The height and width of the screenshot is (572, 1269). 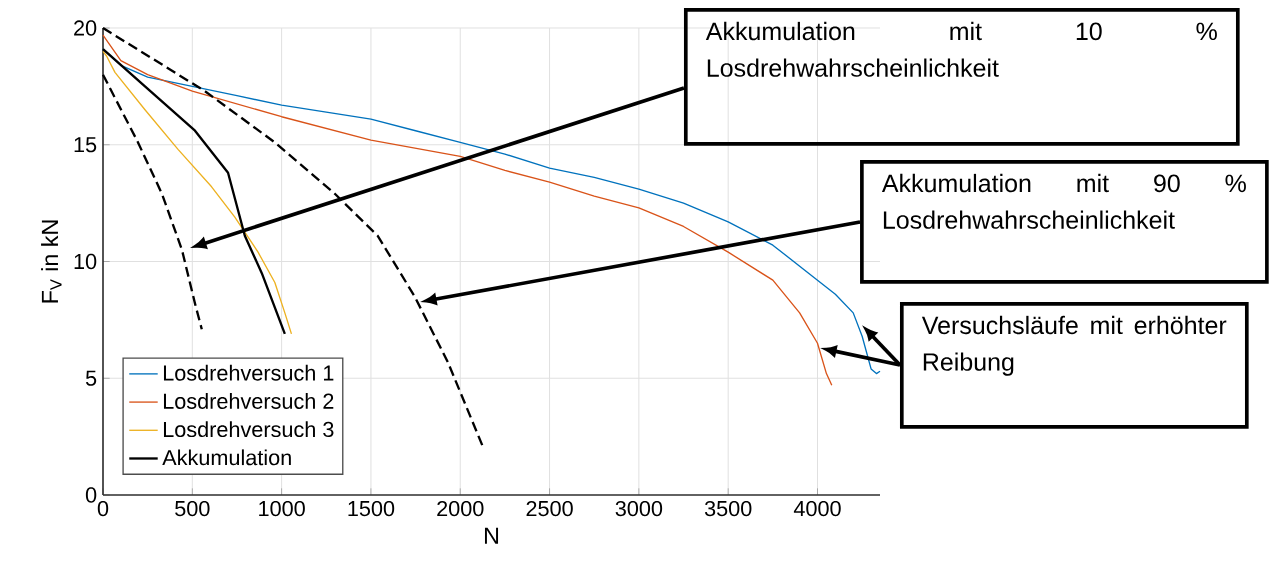 I want to click on x-tick-label: 0, so click(x=103, y=508).